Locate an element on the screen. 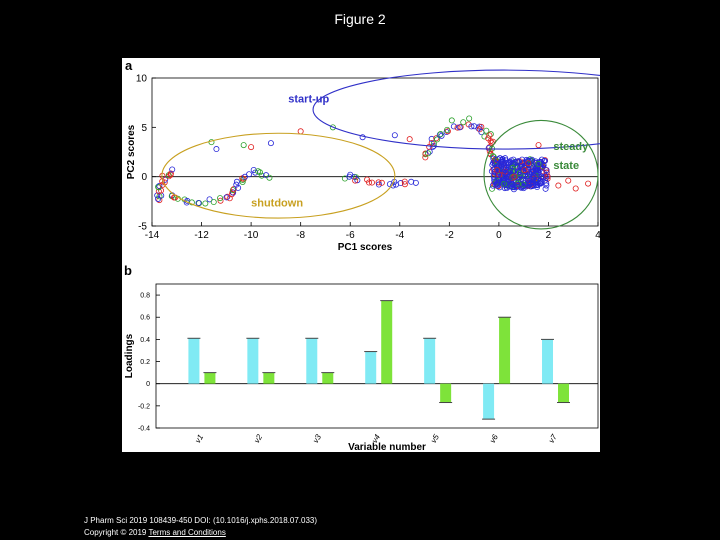 Image resolution: width=720 pixels, height=540 pixels. loading-bar-v4-s1 is located at coordinates (371, 367).